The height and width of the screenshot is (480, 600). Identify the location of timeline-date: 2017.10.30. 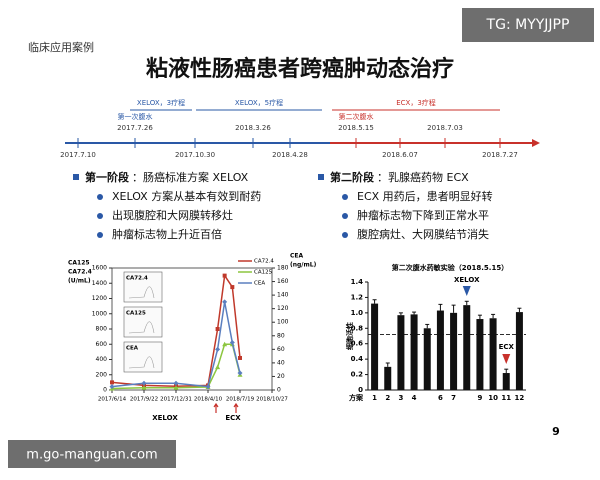
(195, 155).